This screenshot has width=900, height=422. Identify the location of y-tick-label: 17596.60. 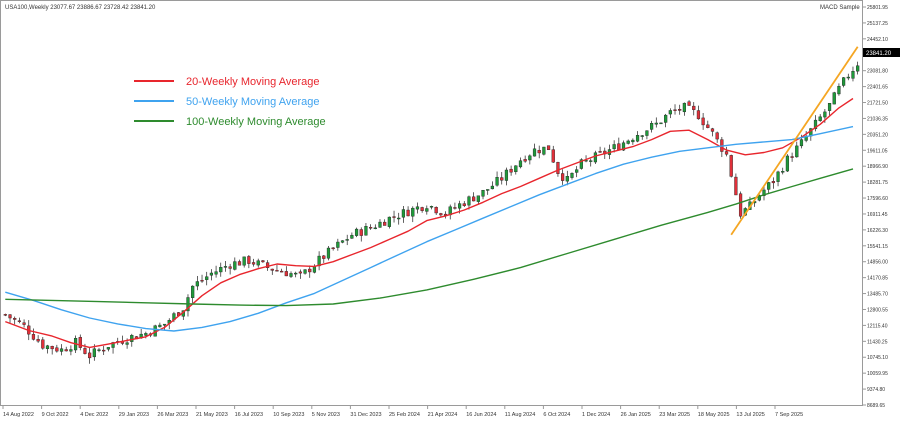
(877, 199).